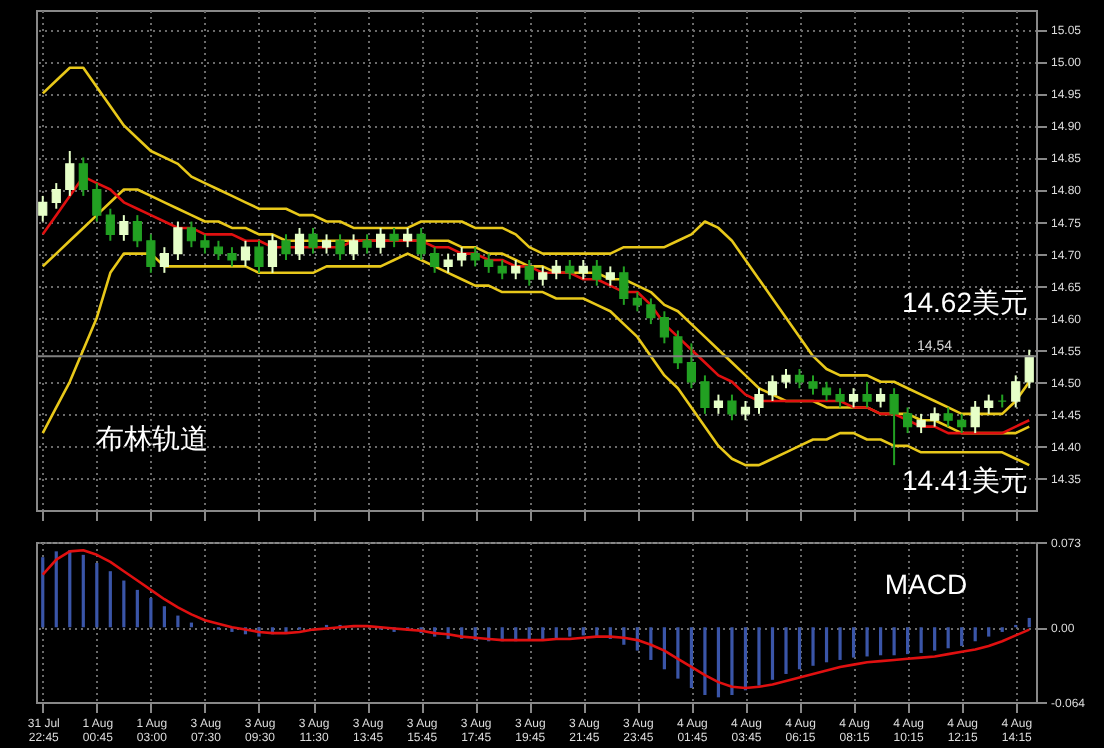 The image size is (1104, 748). Describe the element at coordinates (964, 302) in the screenshot. I see `annotation: 14.62美元` at that location.